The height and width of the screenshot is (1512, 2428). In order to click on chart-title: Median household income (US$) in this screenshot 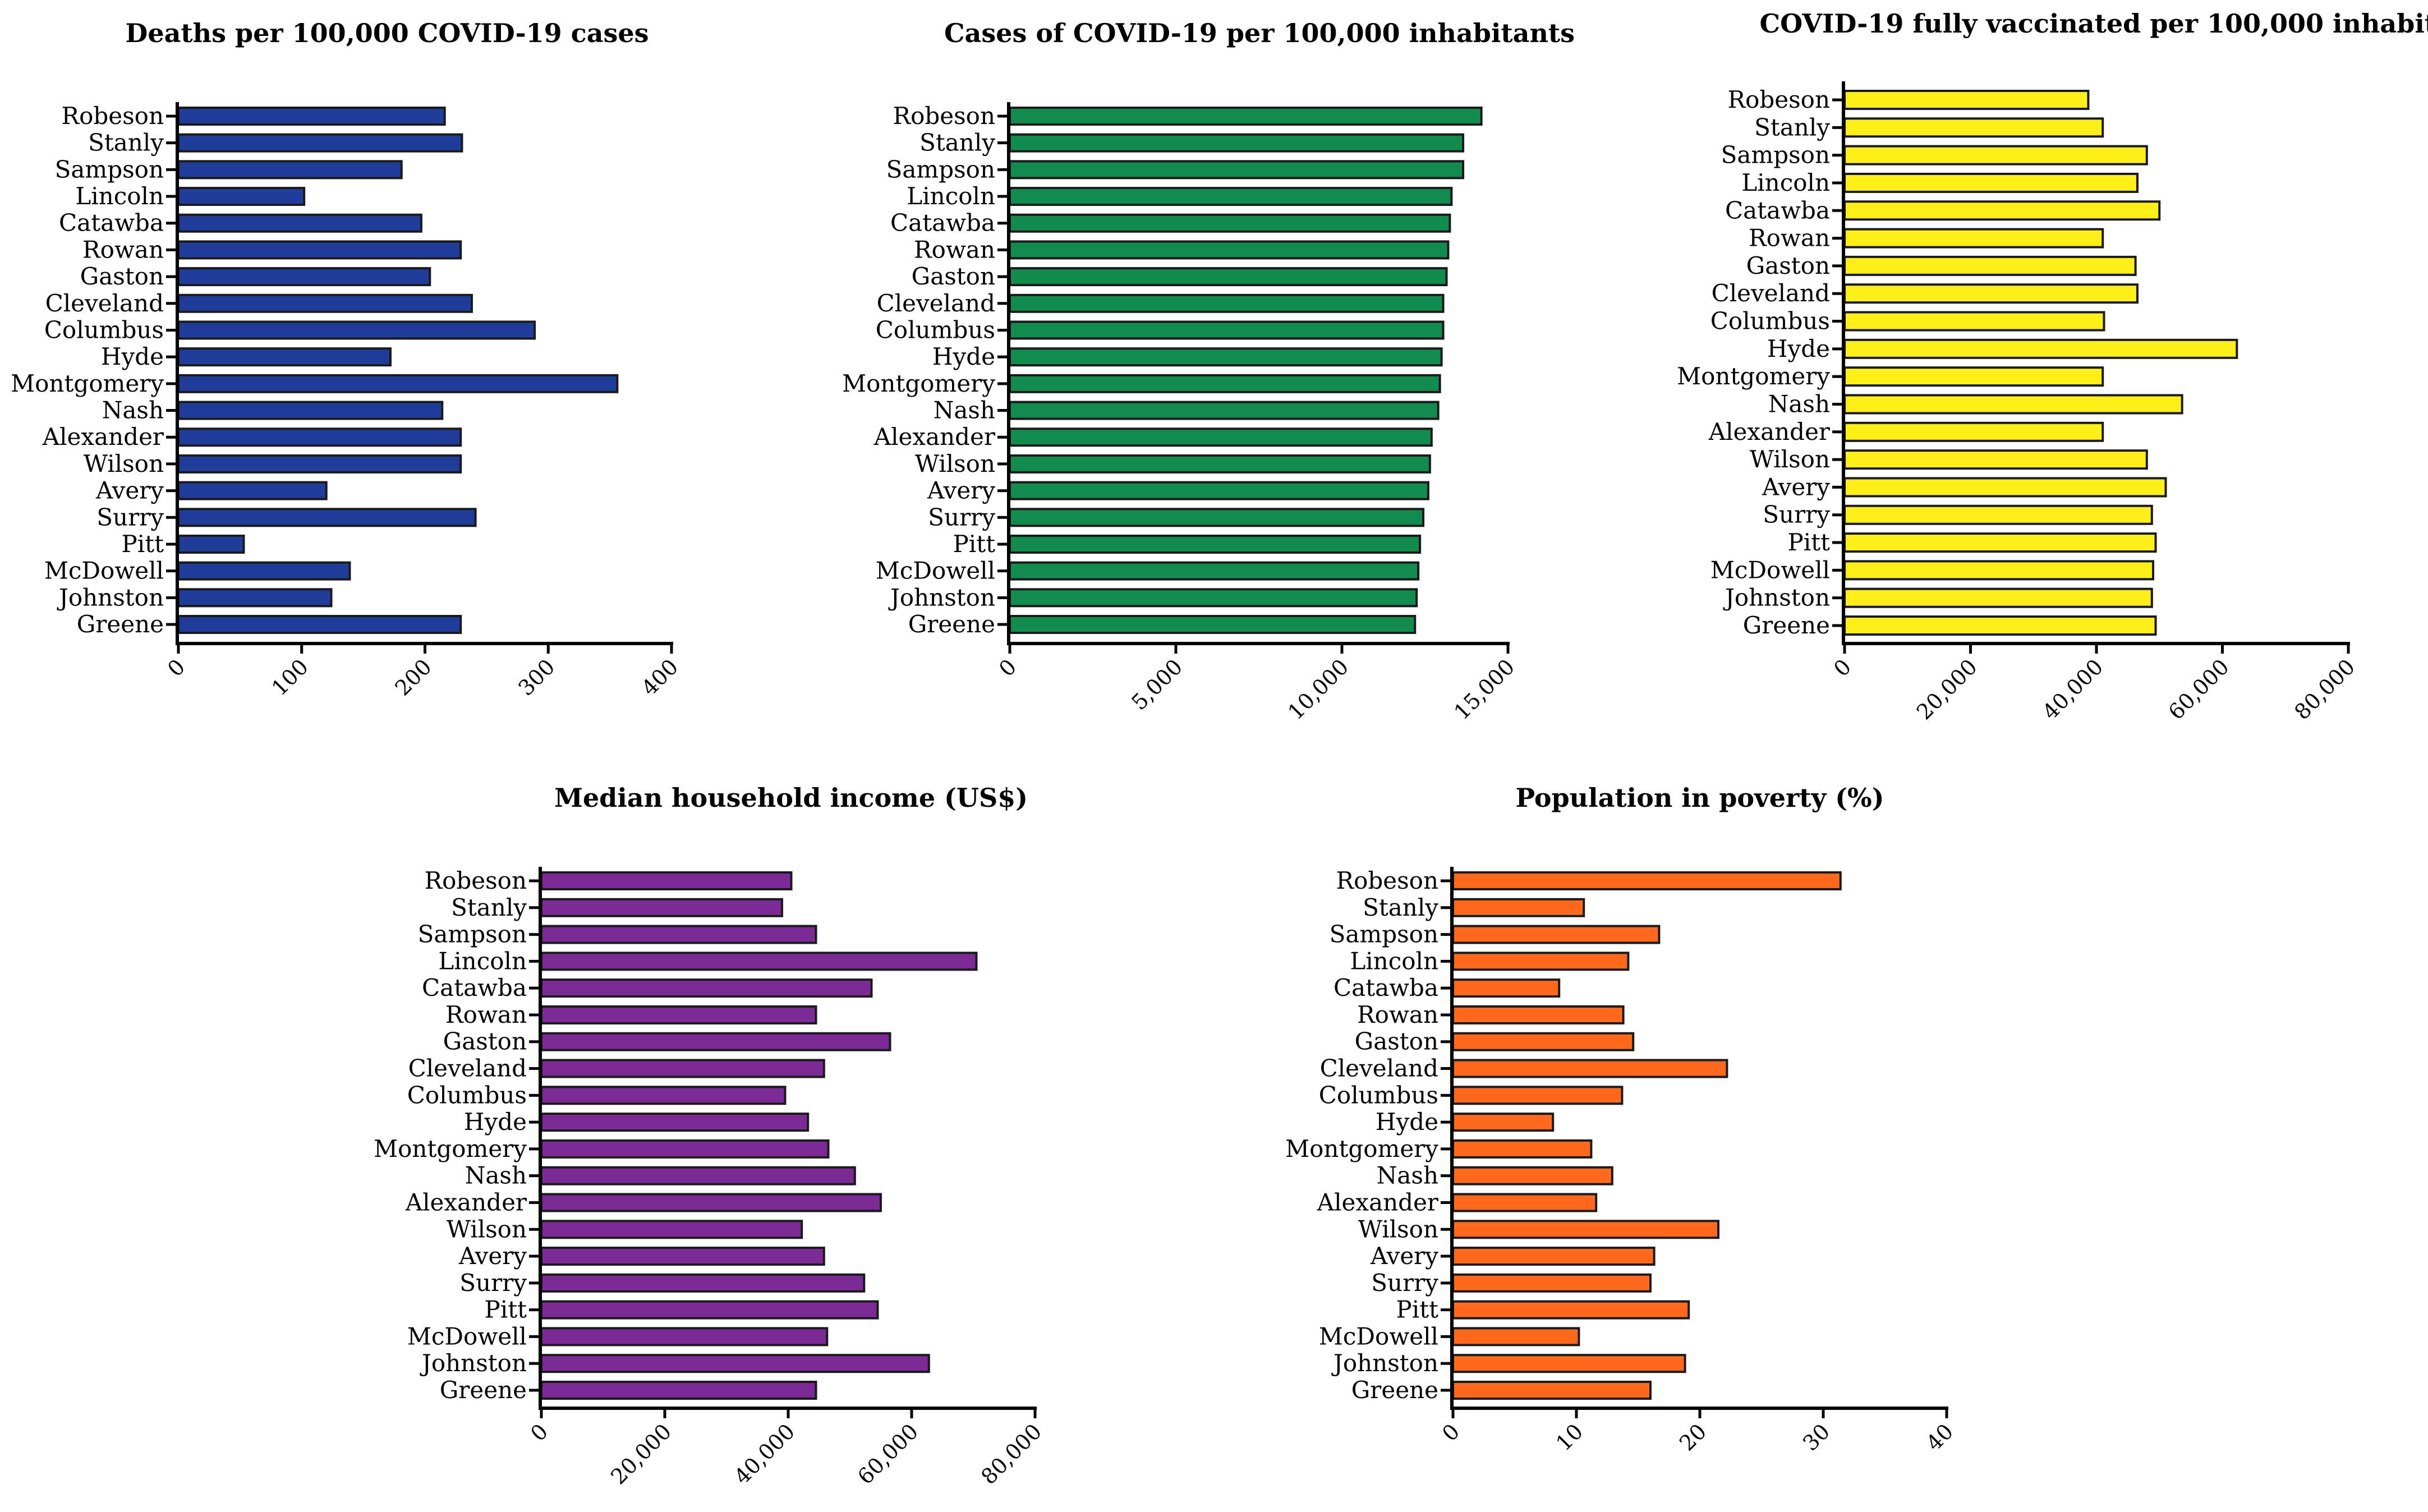, I will do `click(791, 798)`.